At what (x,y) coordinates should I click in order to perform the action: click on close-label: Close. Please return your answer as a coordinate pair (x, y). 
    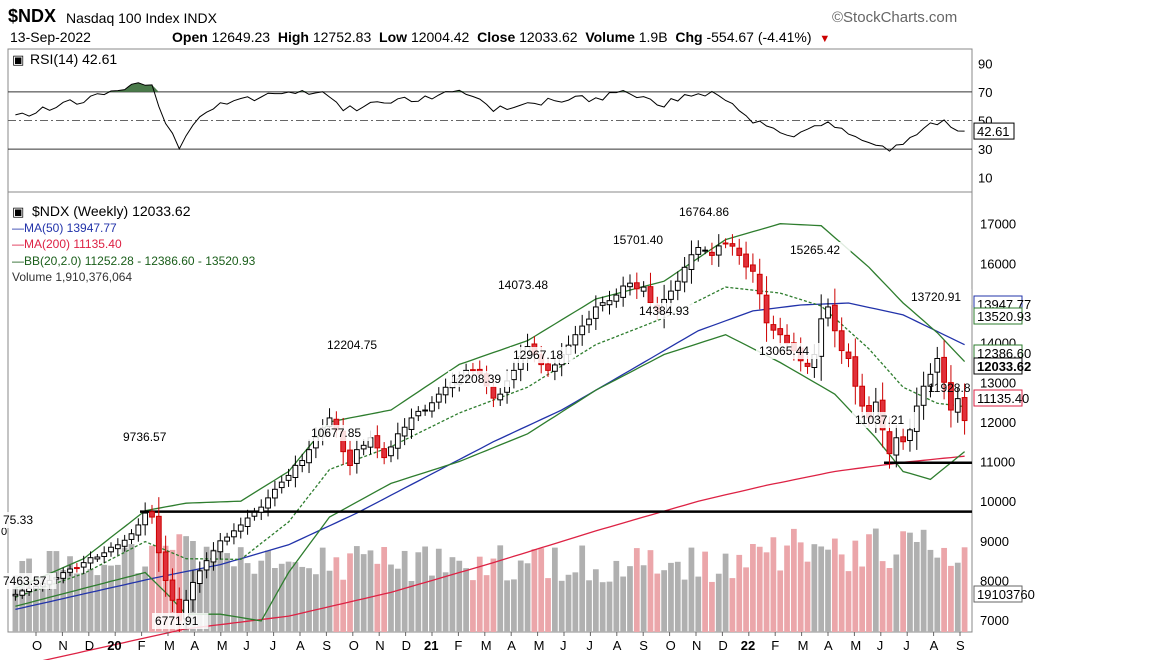
    Looking at the image, I should click on (496, 37).